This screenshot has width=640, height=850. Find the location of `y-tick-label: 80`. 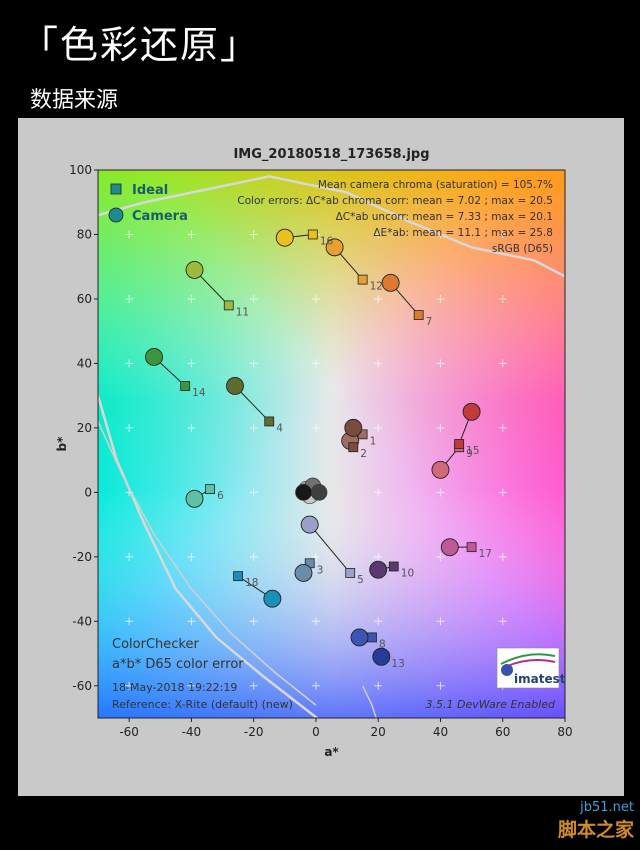

y-tick-label: 80 is located at coordinates (84, 234).